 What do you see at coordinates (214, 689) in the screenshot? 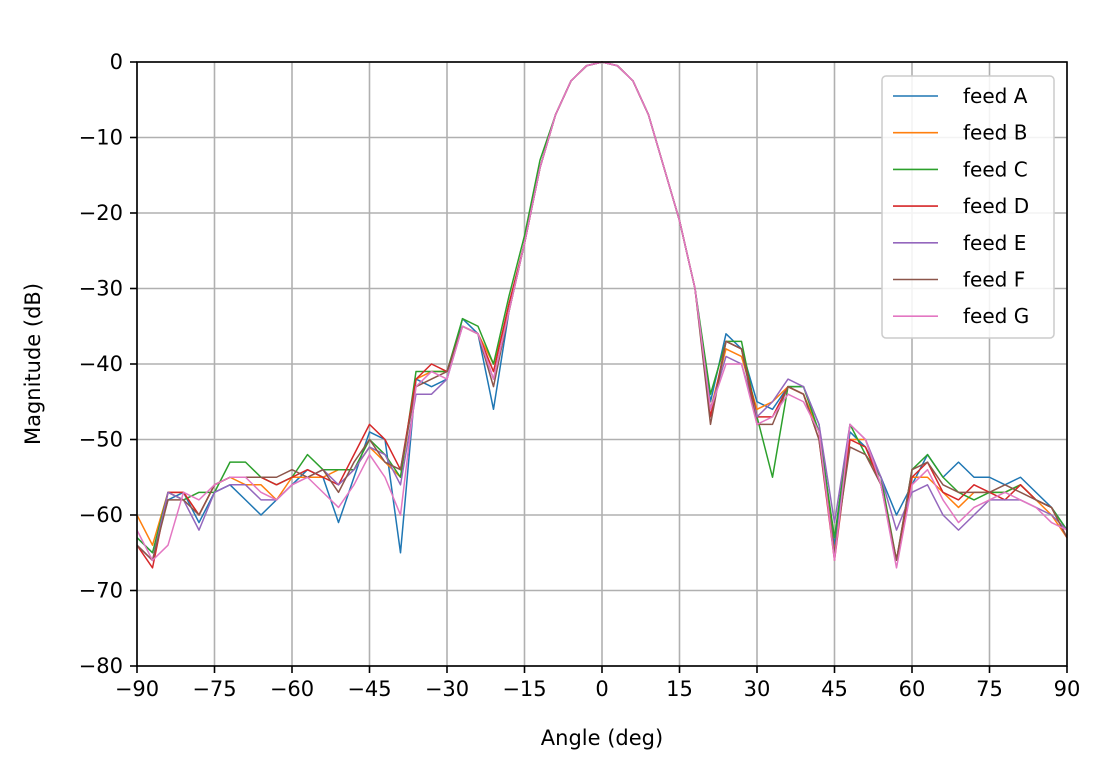
I see `x-tick-label: −75` at bounding box center [214, 689].